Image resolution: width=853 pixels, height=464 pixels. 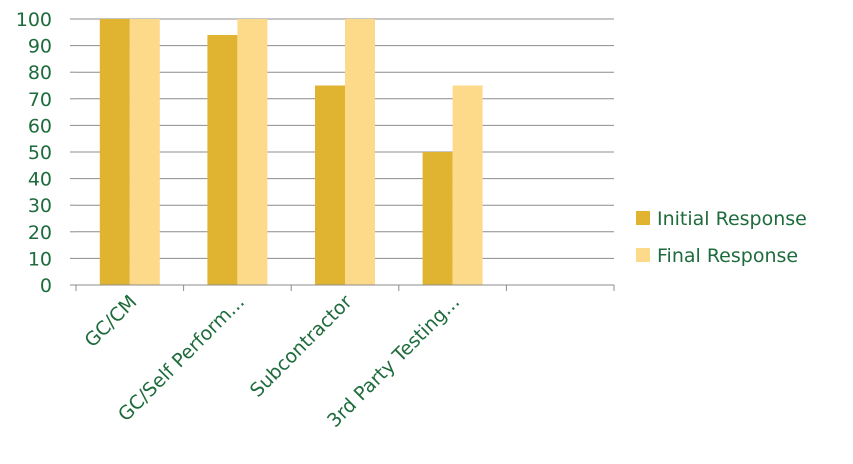 What do you see at coordinates (46, 286) in the screenshot?
I see `y-tick-label: 0` at bounding box center [46, 286].